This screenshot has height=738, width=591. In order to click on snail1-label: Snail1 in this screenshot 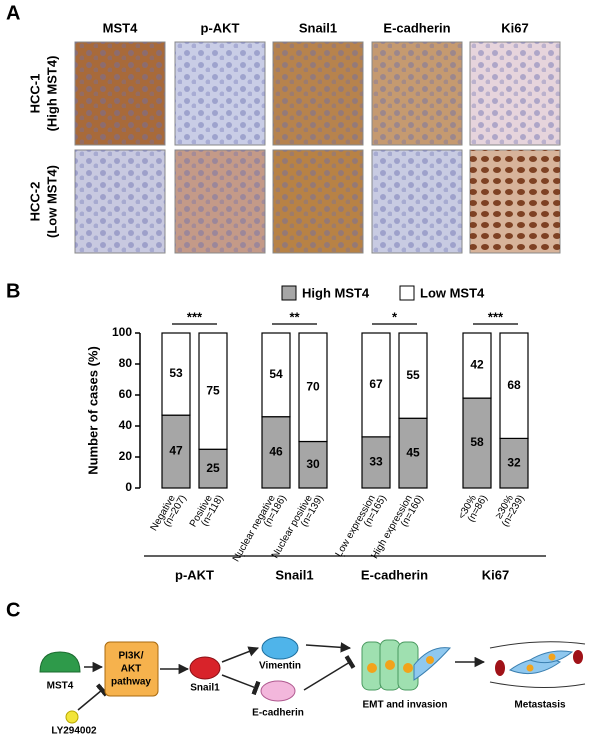, I will do `click(205, 688)`.